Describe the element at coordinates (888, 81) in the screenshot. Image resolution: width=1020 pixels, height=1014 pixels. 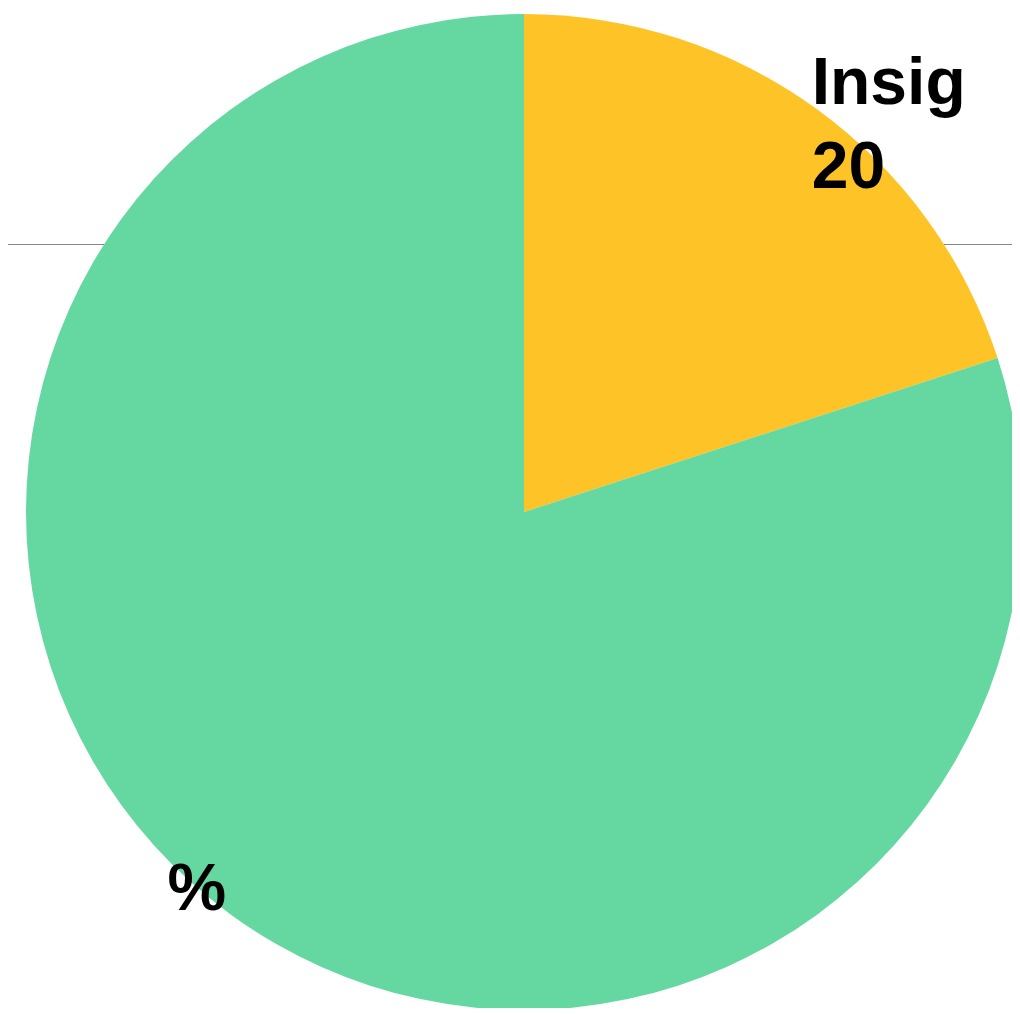
I see `slice-label: Insig` at that location.